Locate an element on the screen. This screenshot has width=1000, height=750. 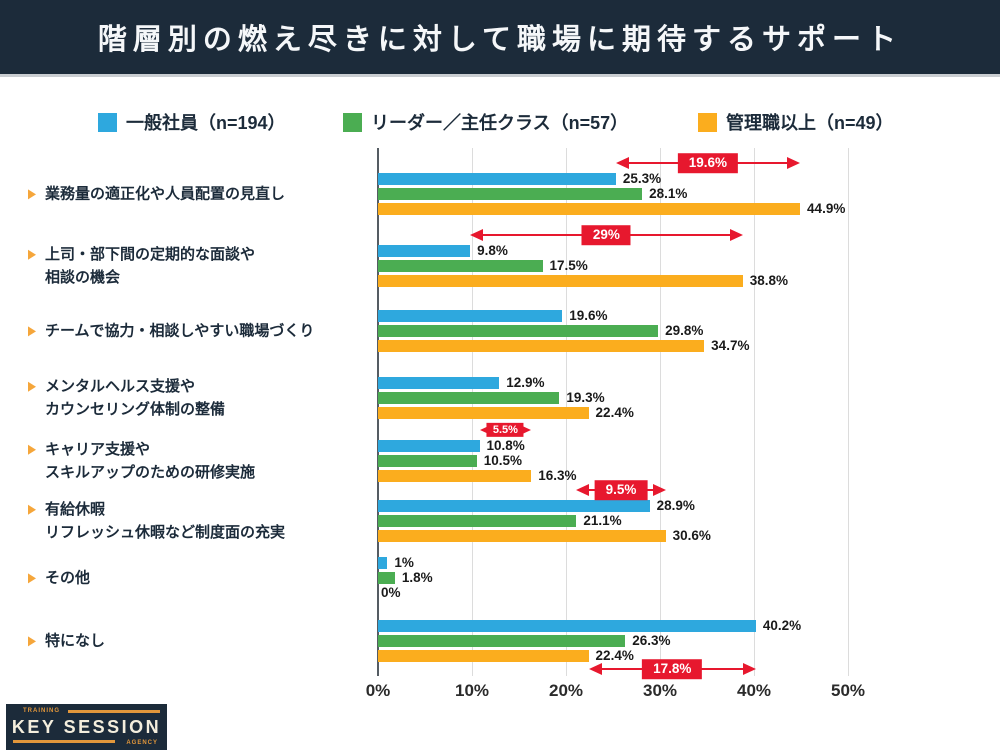
logo-agency-text: AGENCY is located at coordinates (142, 743).